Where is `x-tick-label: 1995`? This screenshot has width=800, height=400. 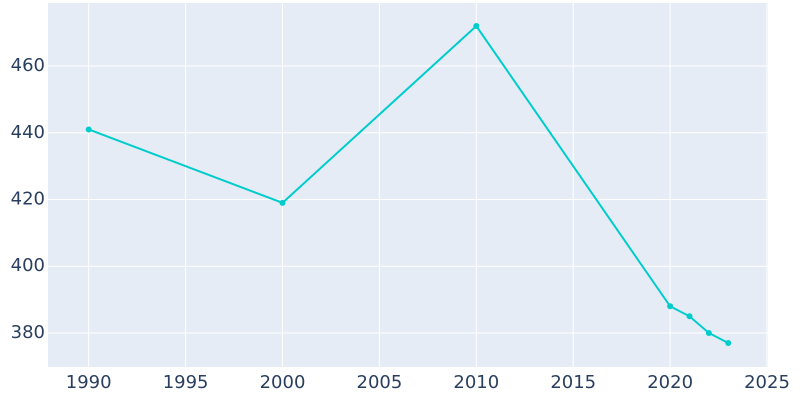
x-tick-label: 1995 is located at coordinates (186, 382).